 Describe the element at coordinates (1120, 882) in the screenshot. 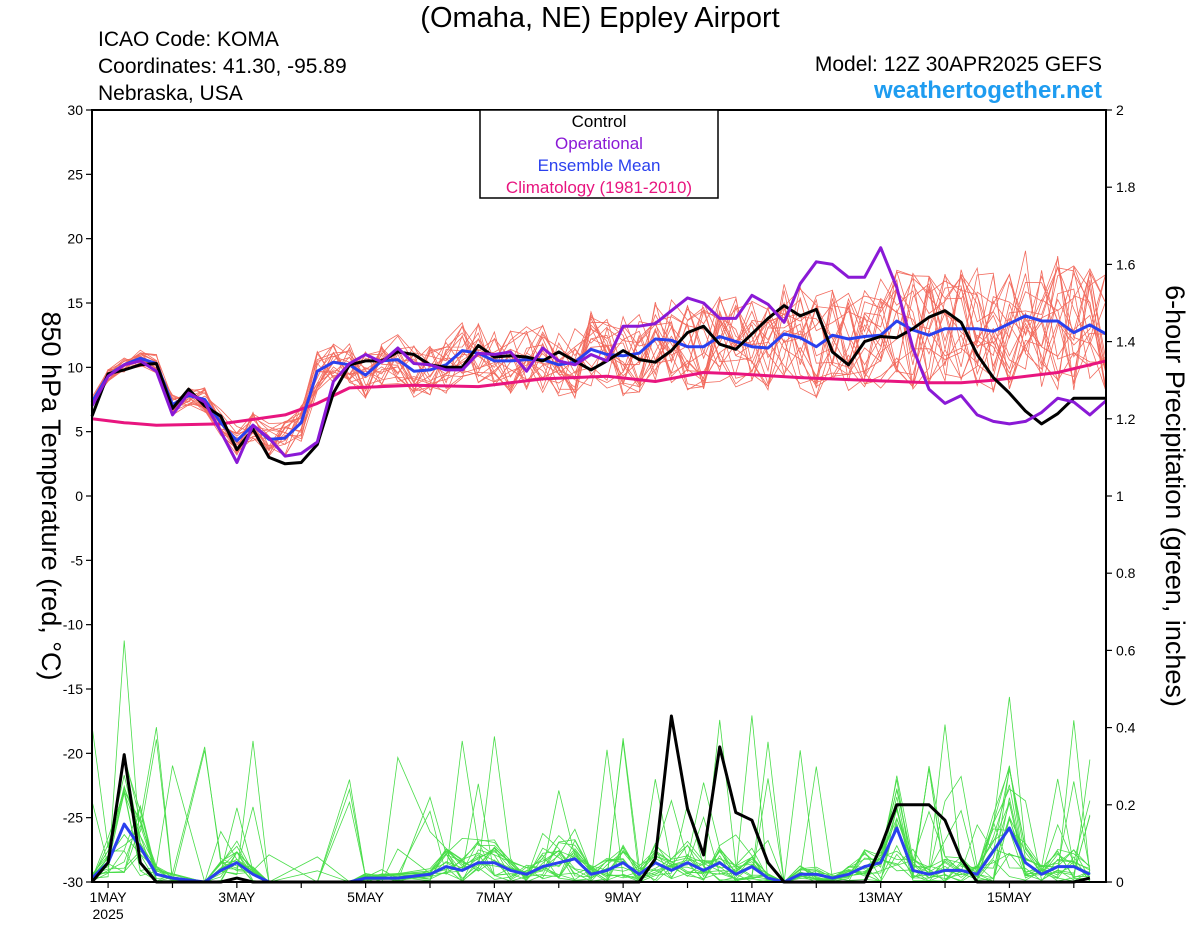

I see `y-tick-label-right: 0` at that location.